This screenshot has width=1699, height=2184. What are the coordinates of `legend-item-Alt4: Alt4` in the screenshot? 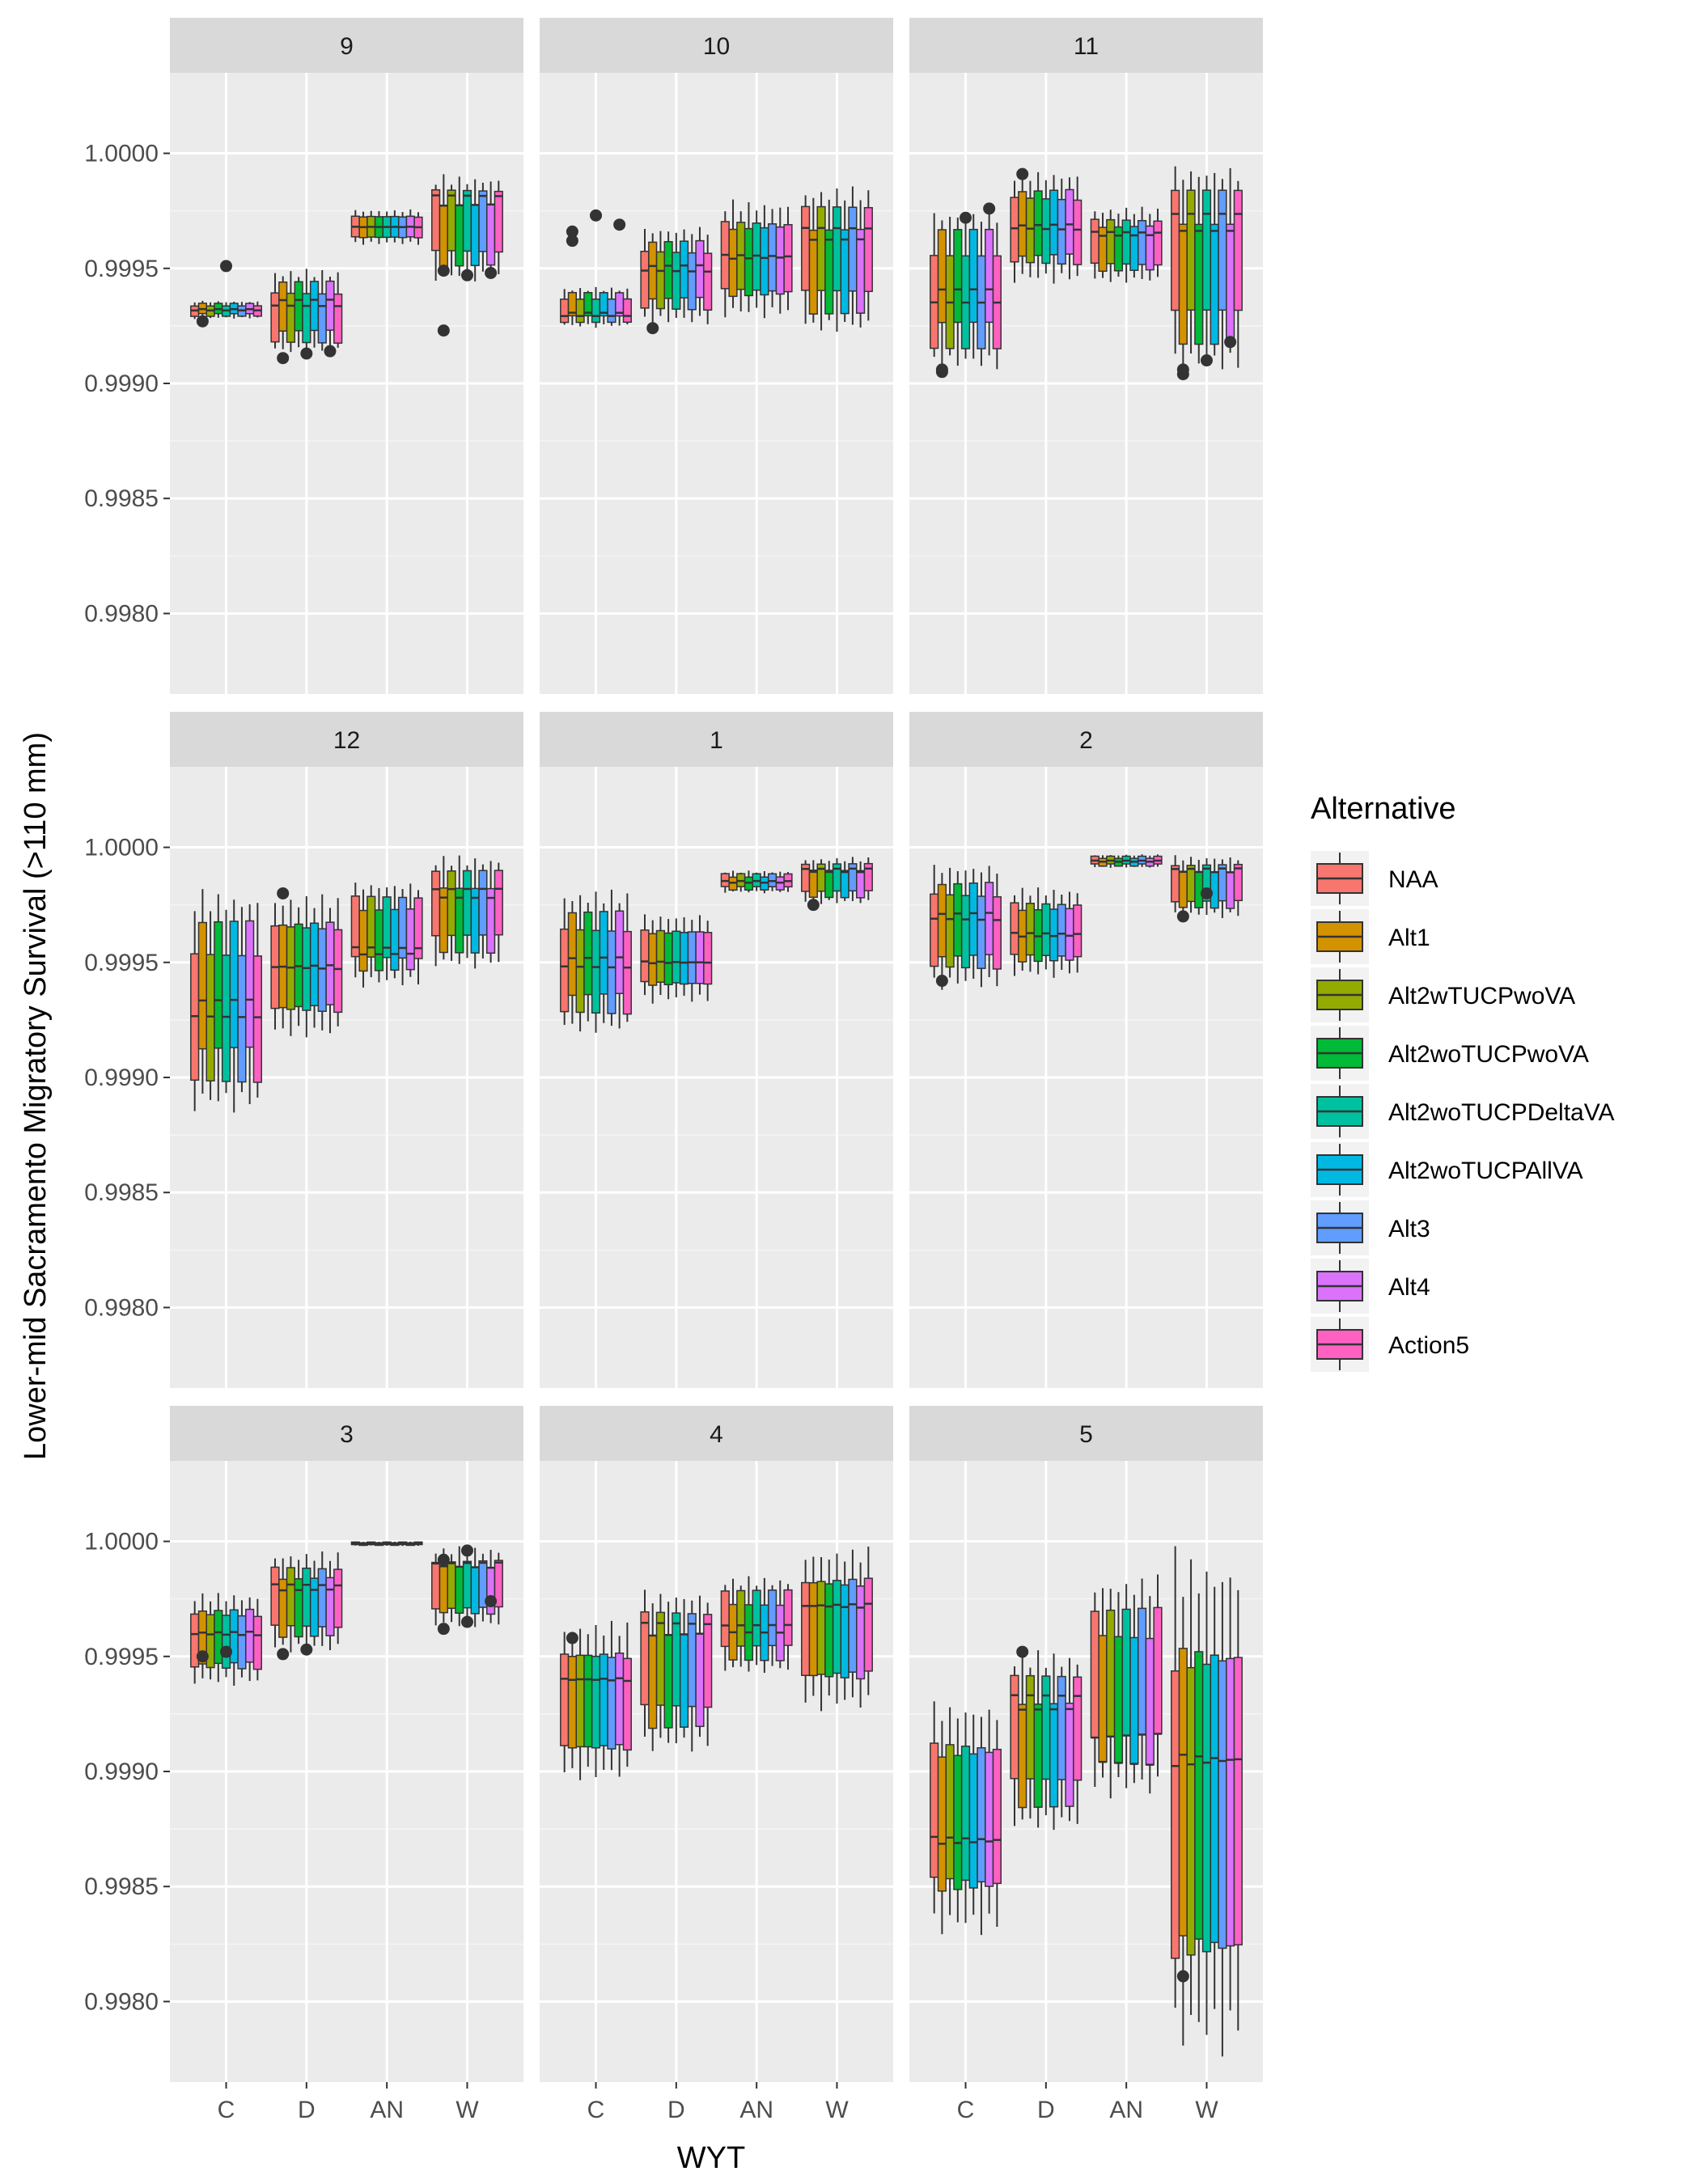 It's located at (1370, 1286).